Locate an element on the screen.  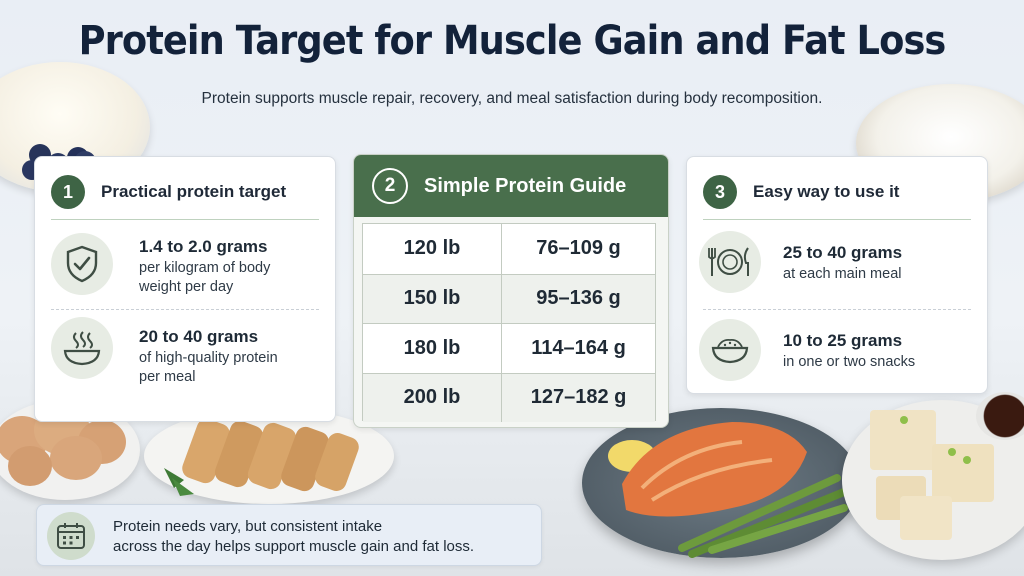
protein-cell: 76–109 g is located at coordinates (578, 248).